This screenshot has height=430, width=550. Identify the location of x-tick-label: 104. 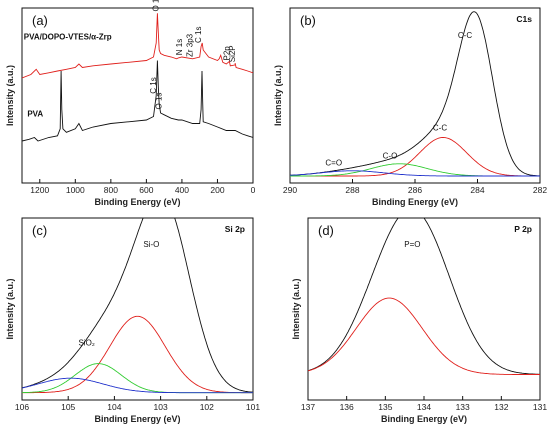
(114, 407).